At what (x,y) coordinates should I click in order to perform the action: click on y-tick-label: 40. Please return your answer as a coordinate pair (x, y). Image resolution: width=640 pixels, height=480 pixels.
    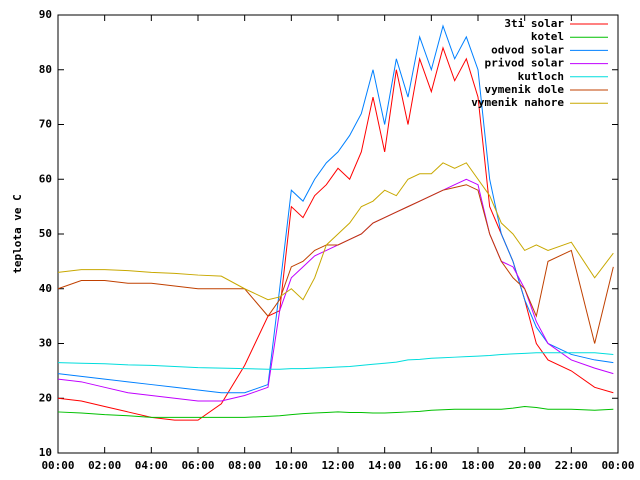
    Looking at the image, I should click on (45, 288).